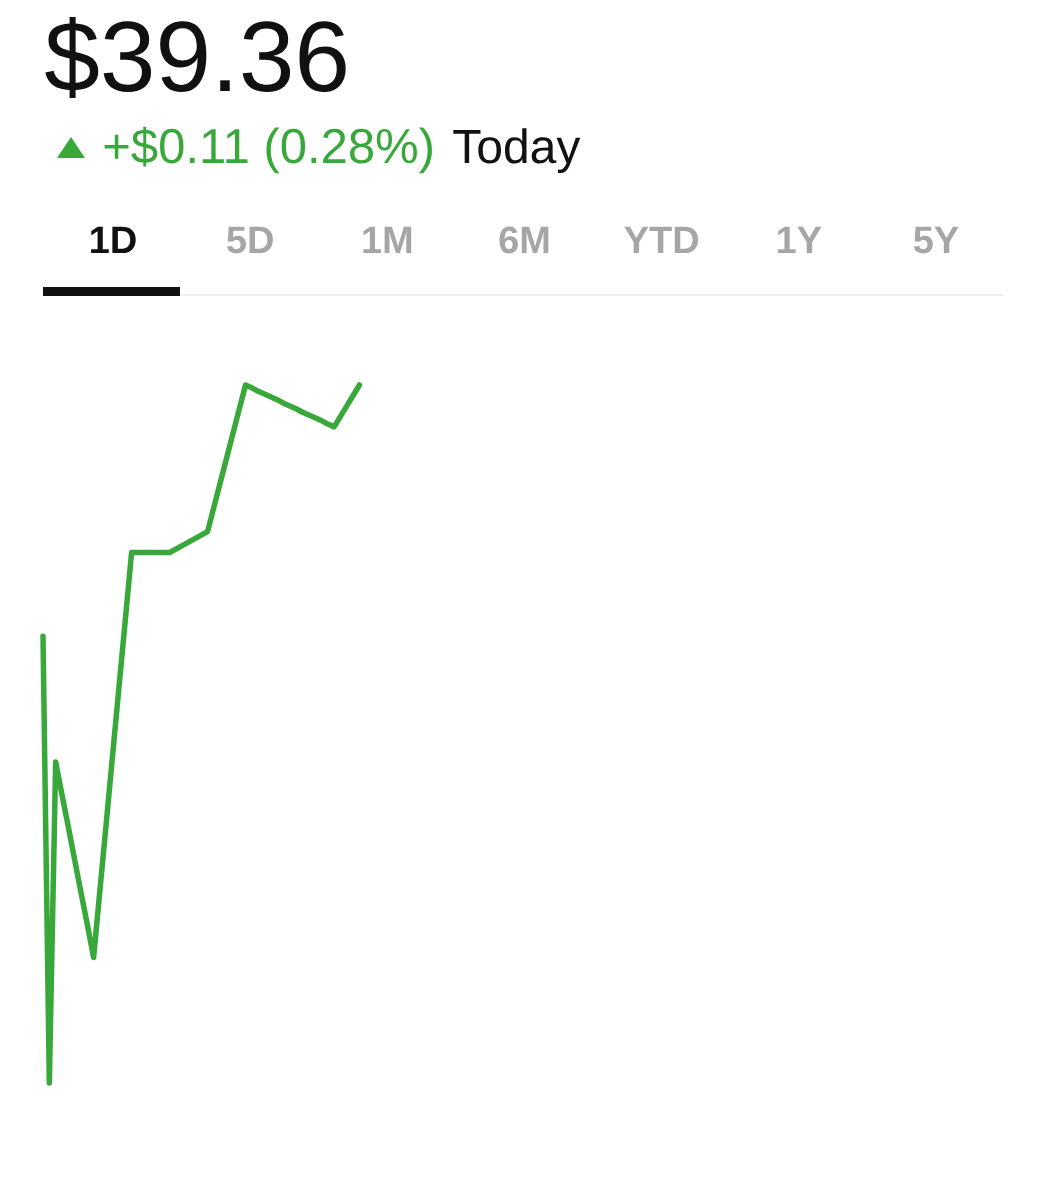 The width and height of the screenshot is (1047, 1200). What do you see at coordinates (936, 240) in the screenshot?
I see `text: 5Y` at bounding box center [936, 240].